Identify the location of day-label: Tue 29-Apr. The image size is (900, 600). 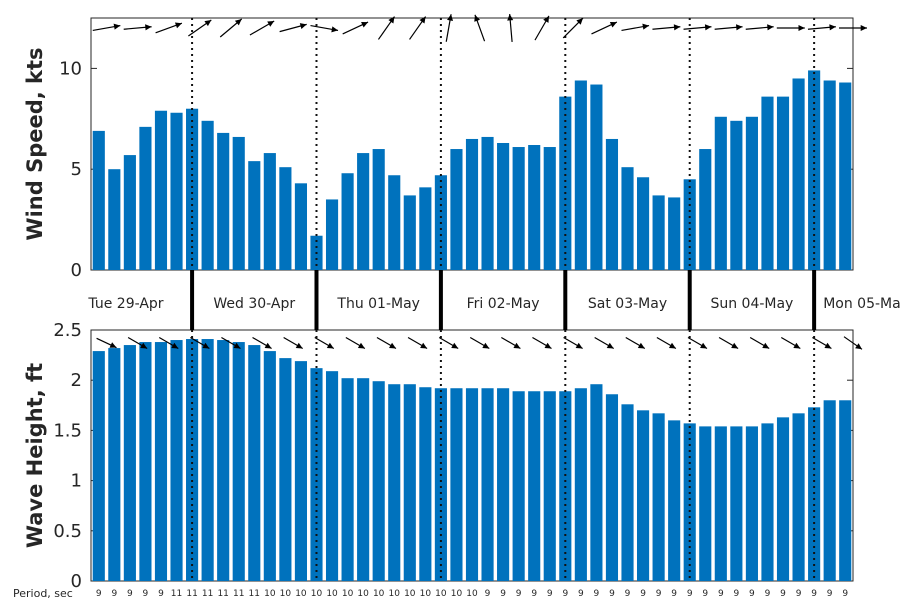
(125, 304).